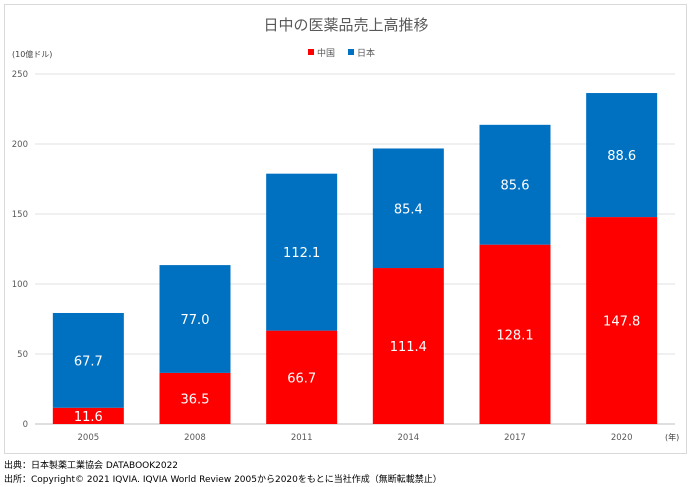  Describe the element at coordinates (32, 54) in the screenshot. I see `y-axis-unit: (10億ドル)` at that location.